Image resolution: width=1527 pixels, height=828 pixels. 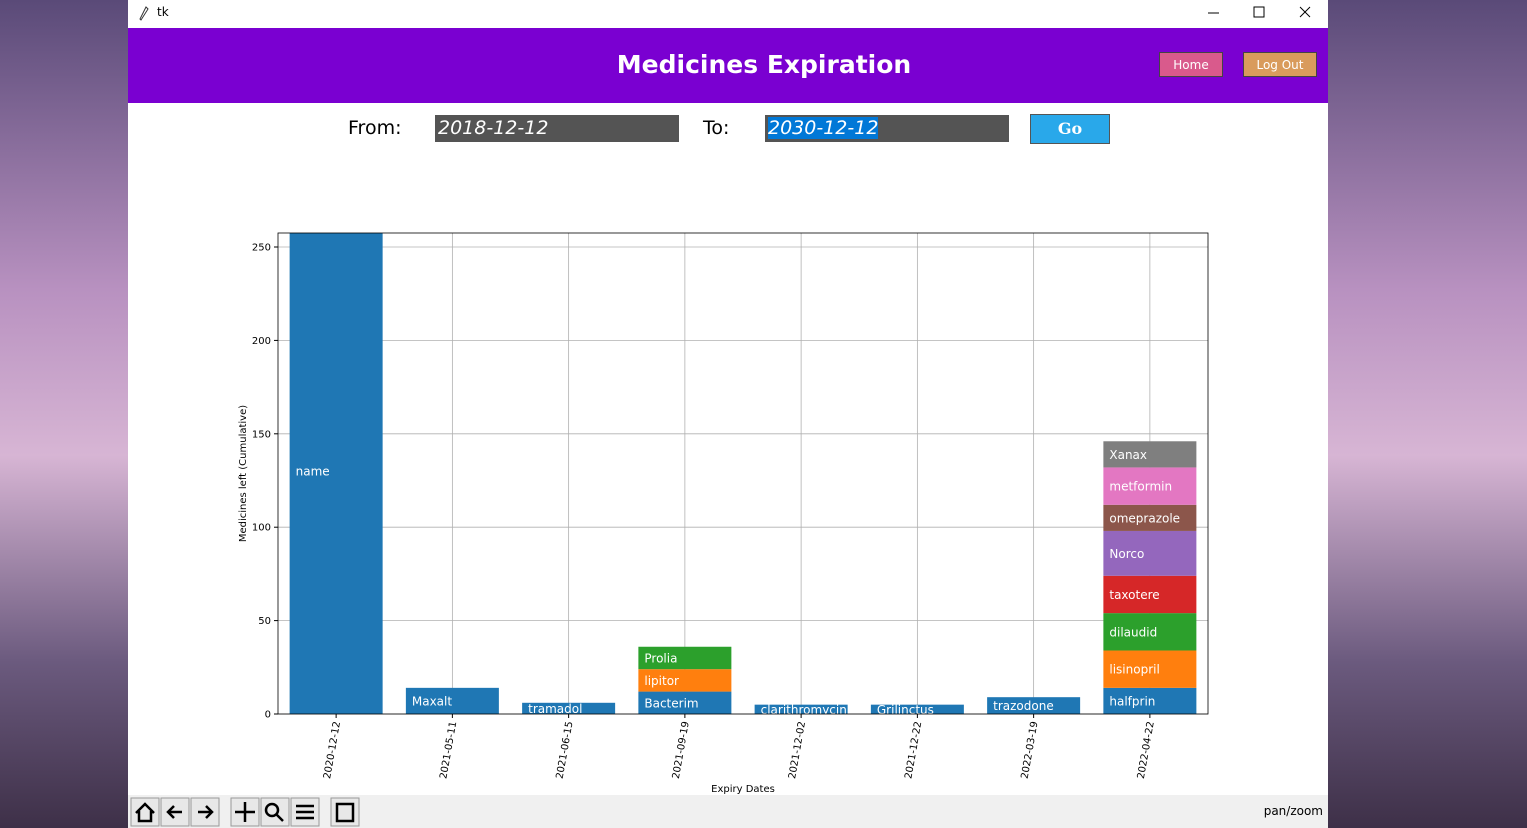 I want to click on segment-label: lipitor, so click(x=661, y=681).